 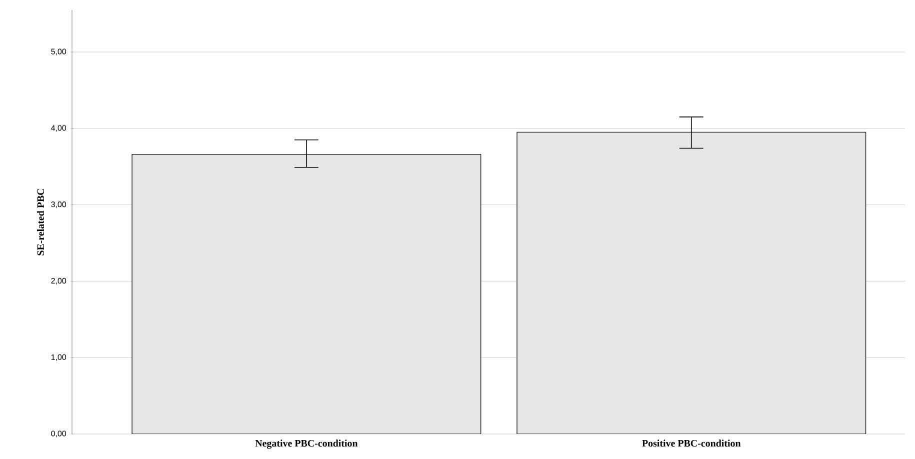 I want to click on x-tick-label: Negative PBC-condition, so click(x=306, y=444).